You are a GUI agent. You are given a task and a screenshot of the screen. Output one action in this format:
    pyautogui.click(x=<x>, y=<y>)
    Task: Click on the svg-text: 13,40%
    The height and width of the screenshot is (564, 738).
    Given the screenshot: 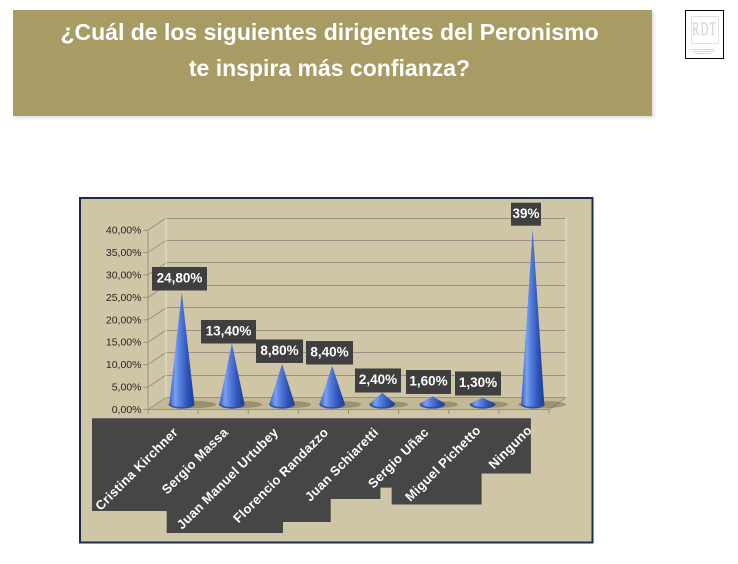 What is the action you would take?
    pyautogui.click(x=229, y=331)
    